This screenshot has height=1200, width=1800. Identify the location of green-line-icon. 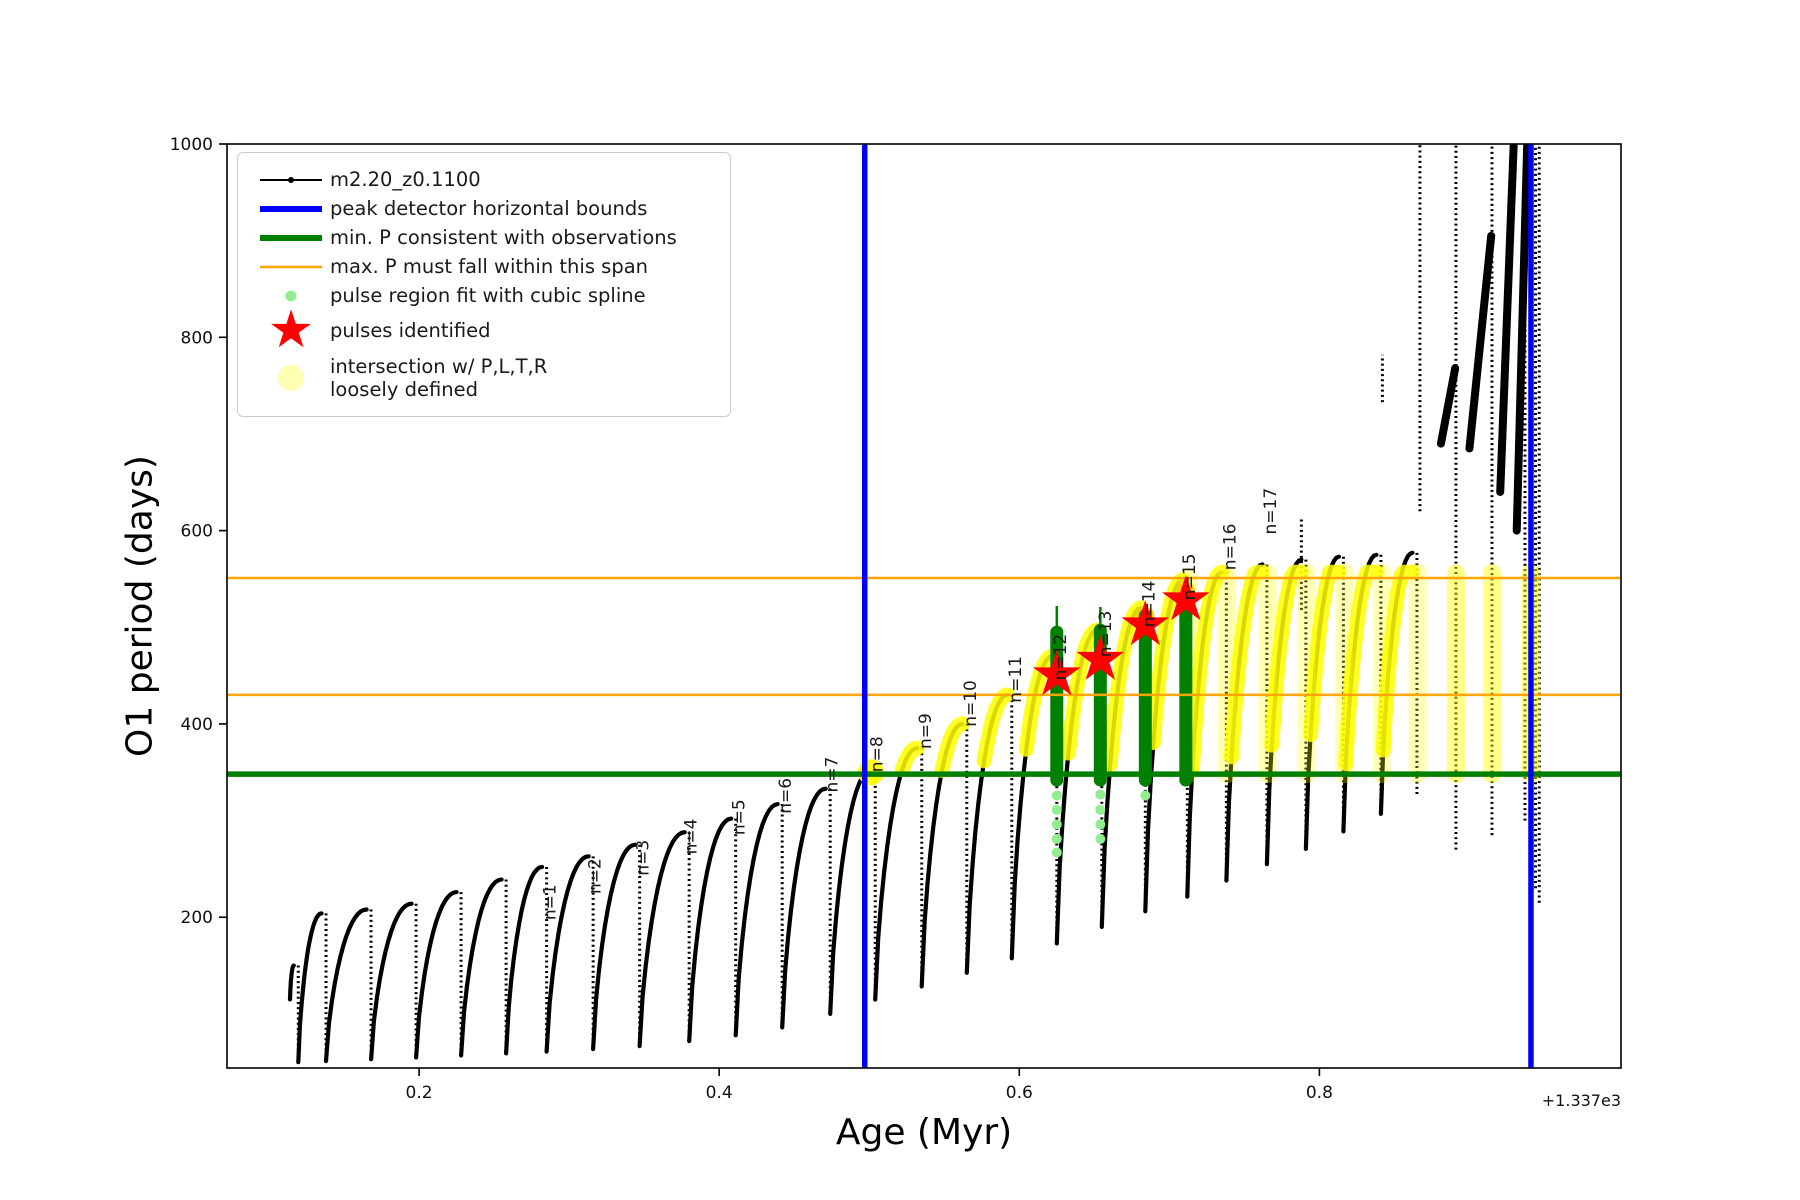
(291, 238).